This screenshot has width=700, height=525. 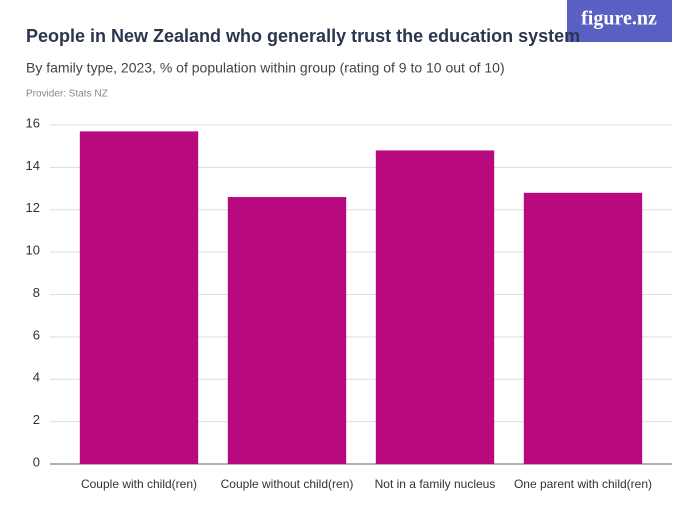 I want to click on y-tick-label: 10, so click(x=33, y=250).